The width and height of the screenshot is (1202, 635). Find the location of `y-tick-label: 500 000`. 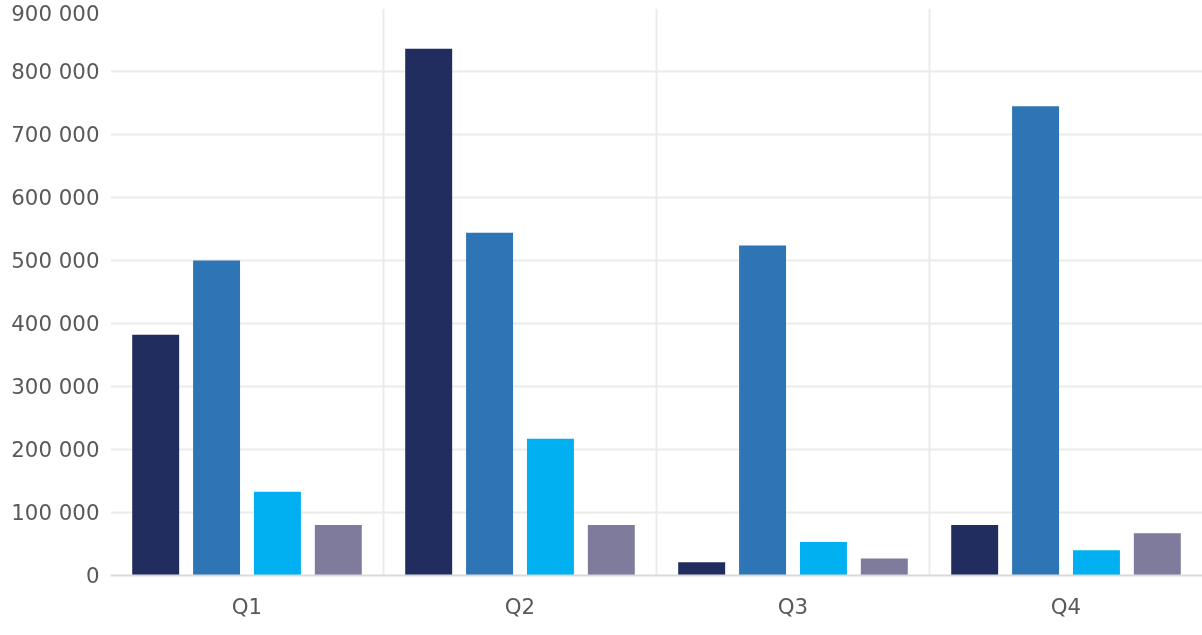

y-tick-label: 500 000 is located at coordinates (55, 260).